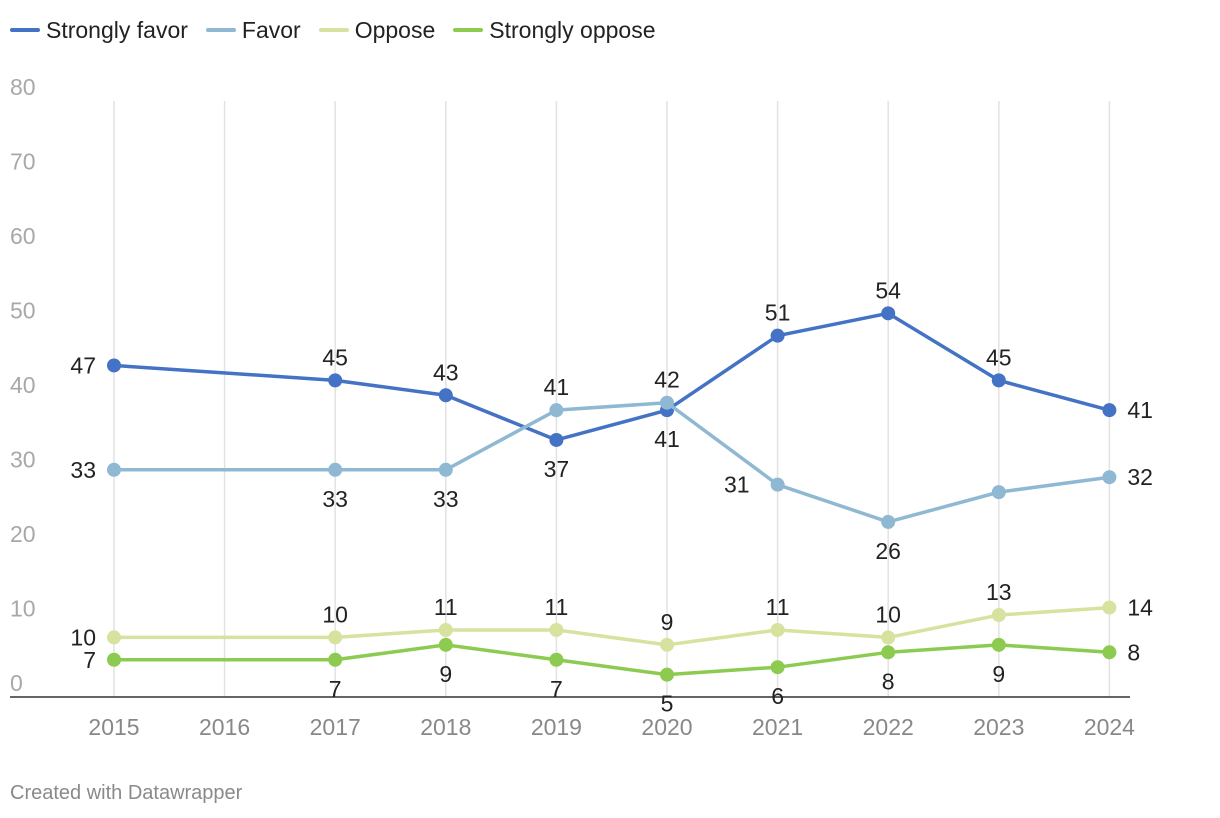 This screenshot has height=818, width=1220. I want to click on data-label-favor-2015: 33, so click(83, 470).